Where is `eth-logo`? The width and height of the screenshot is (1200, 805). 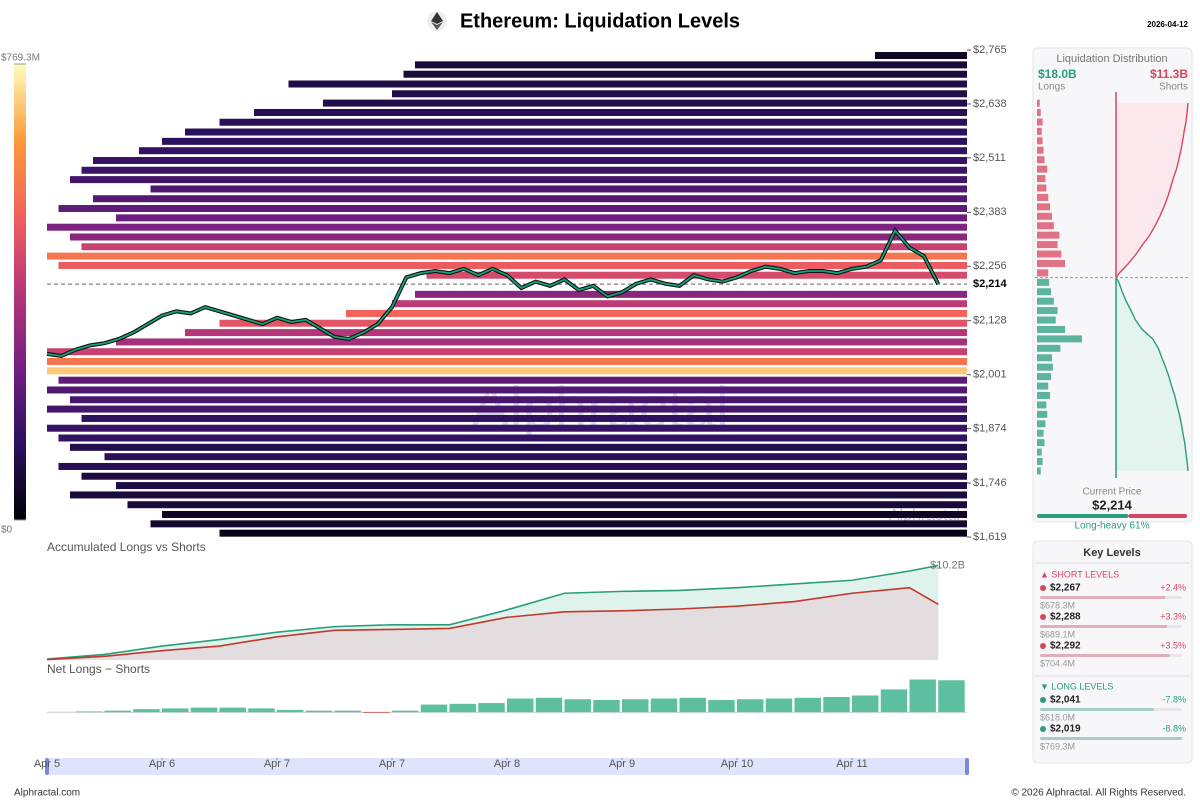 eth-logo is located at coordinates (437, 21).